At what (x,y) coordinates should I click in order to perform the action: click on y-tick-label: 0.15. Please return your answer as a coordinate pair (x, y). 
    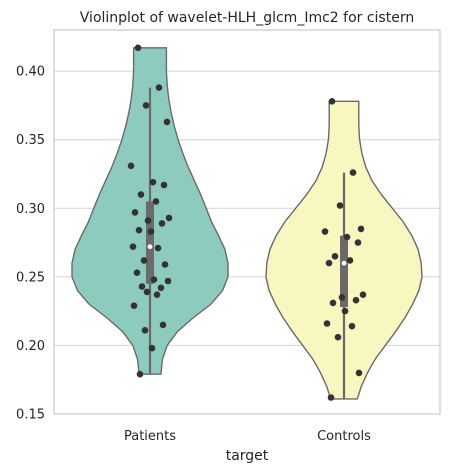
    Looking at the image, I should click on (30, 415).